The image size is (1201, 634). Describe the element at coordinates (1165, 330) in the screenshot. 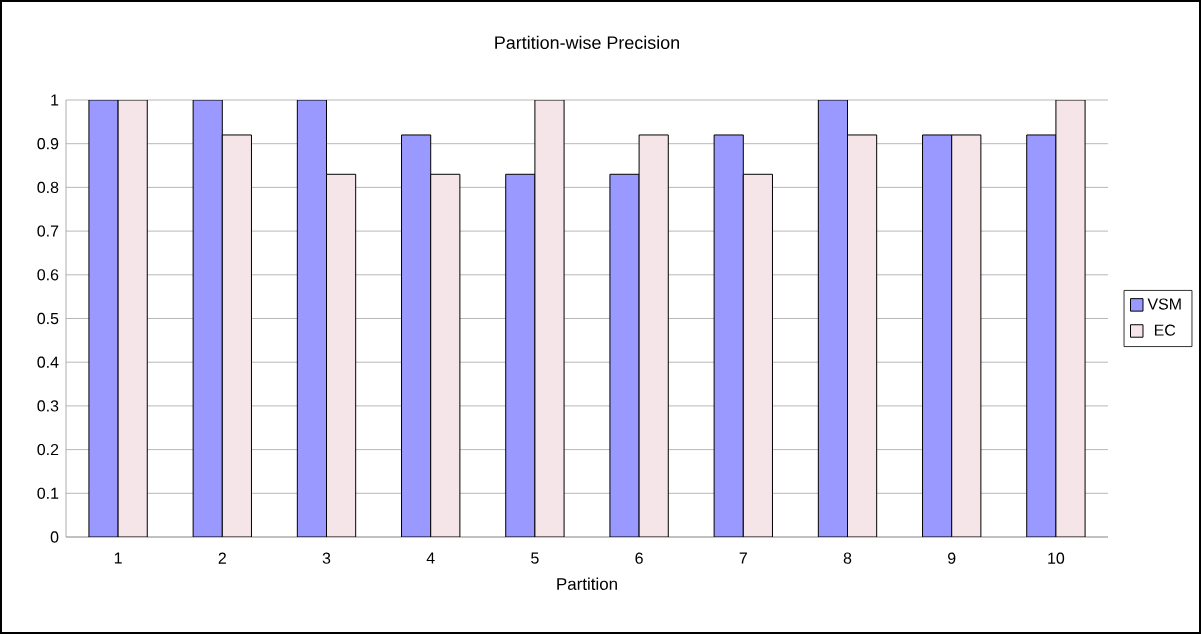

I see `legend-label: EC` at that location.